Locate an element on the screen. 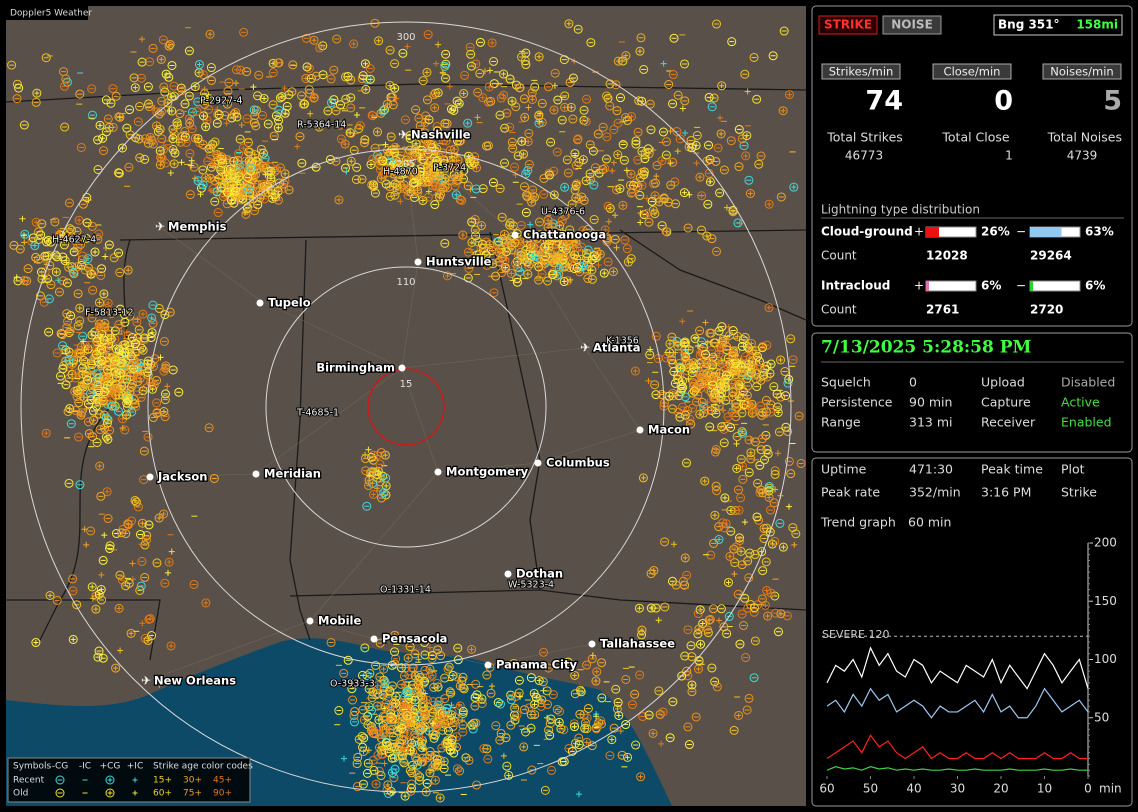 The image size is (1138, 812). strike-button-label: STRIKE is located at coordinates (848, 25).